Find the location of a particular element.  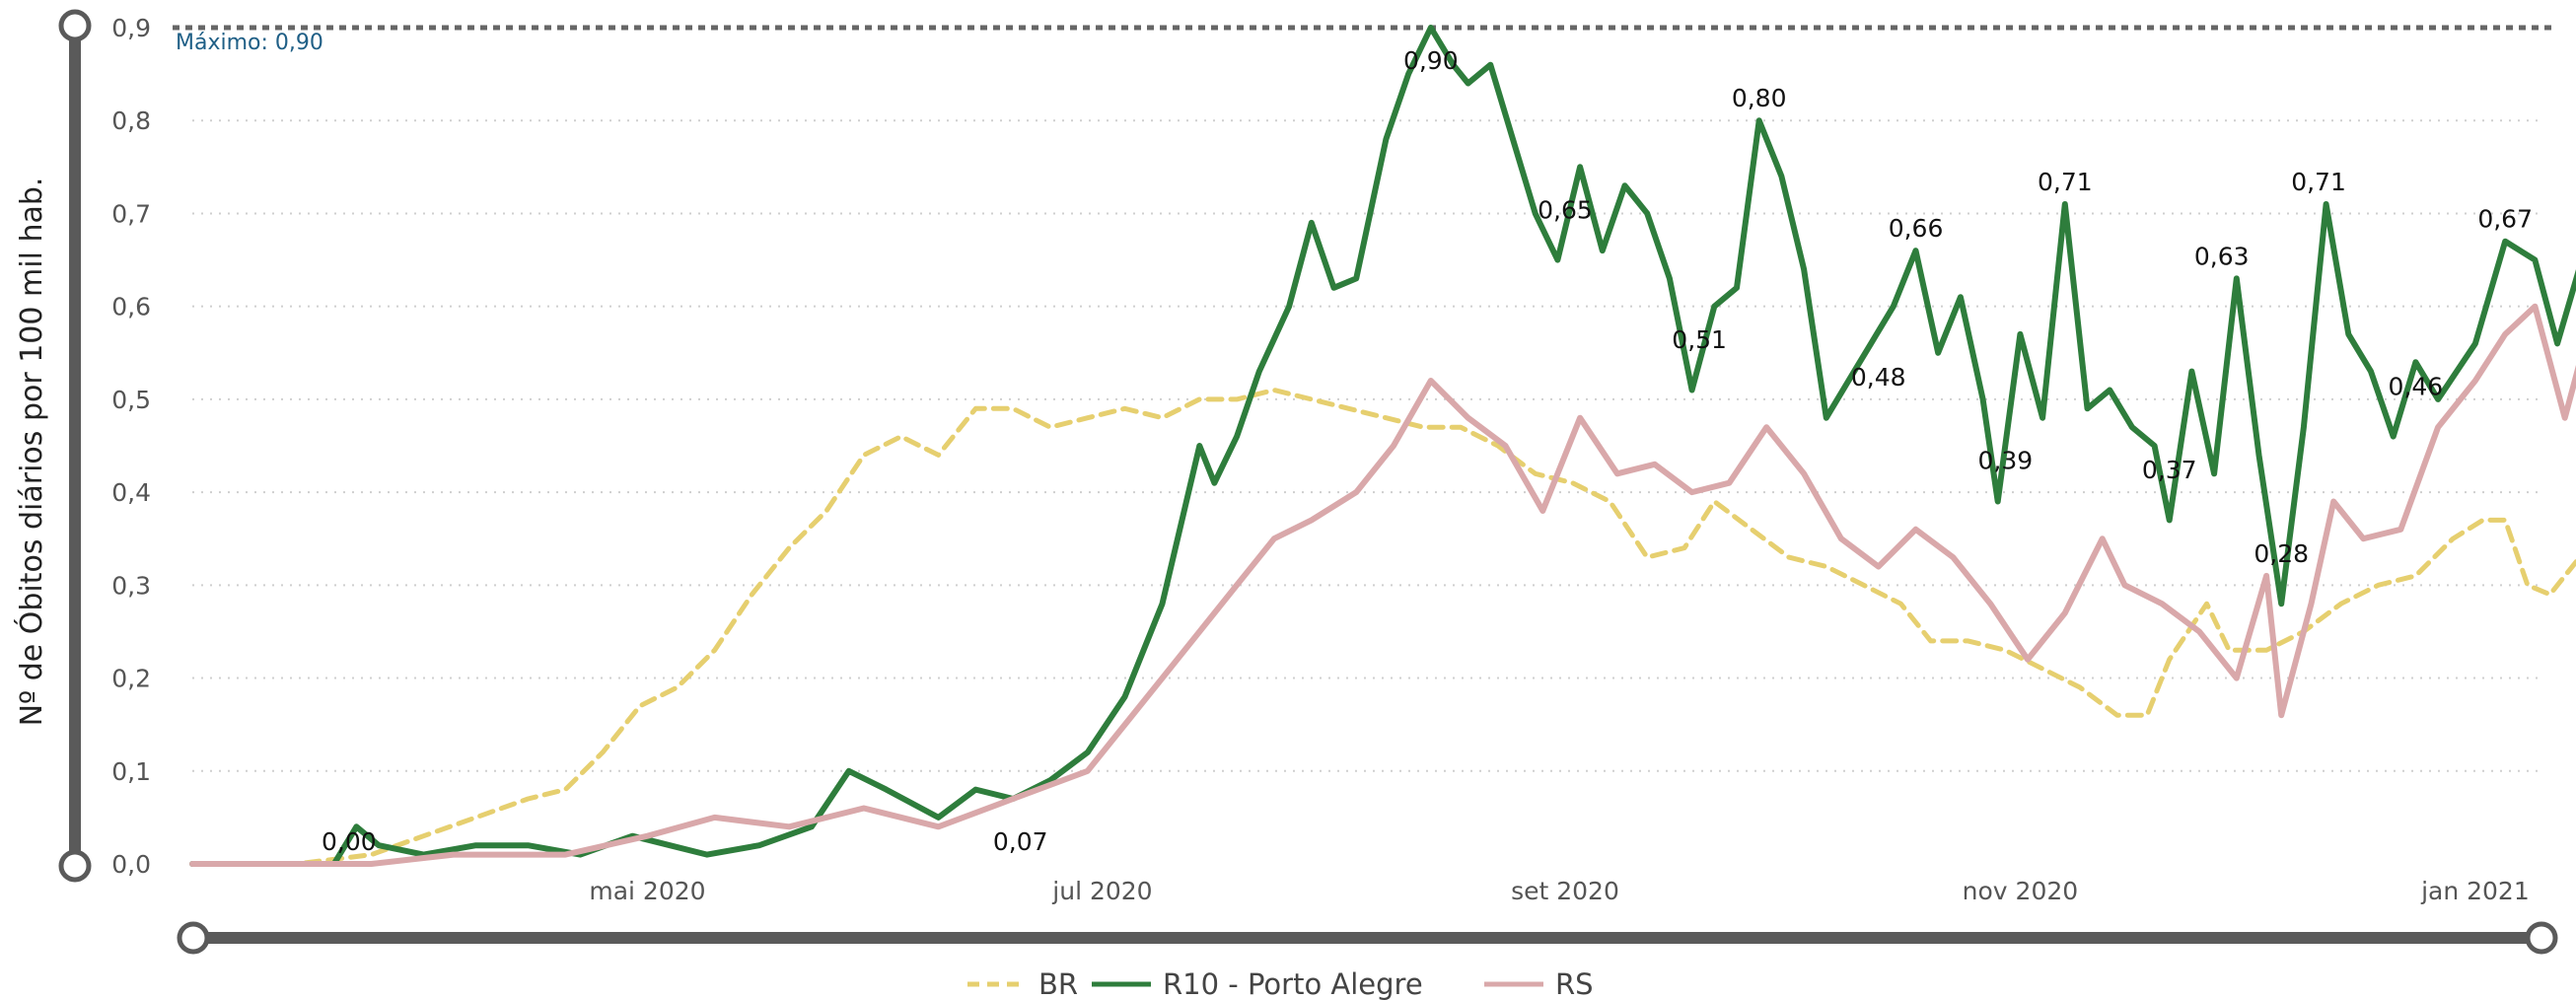

legend-label: RS is located at coordinates (1574, 983).